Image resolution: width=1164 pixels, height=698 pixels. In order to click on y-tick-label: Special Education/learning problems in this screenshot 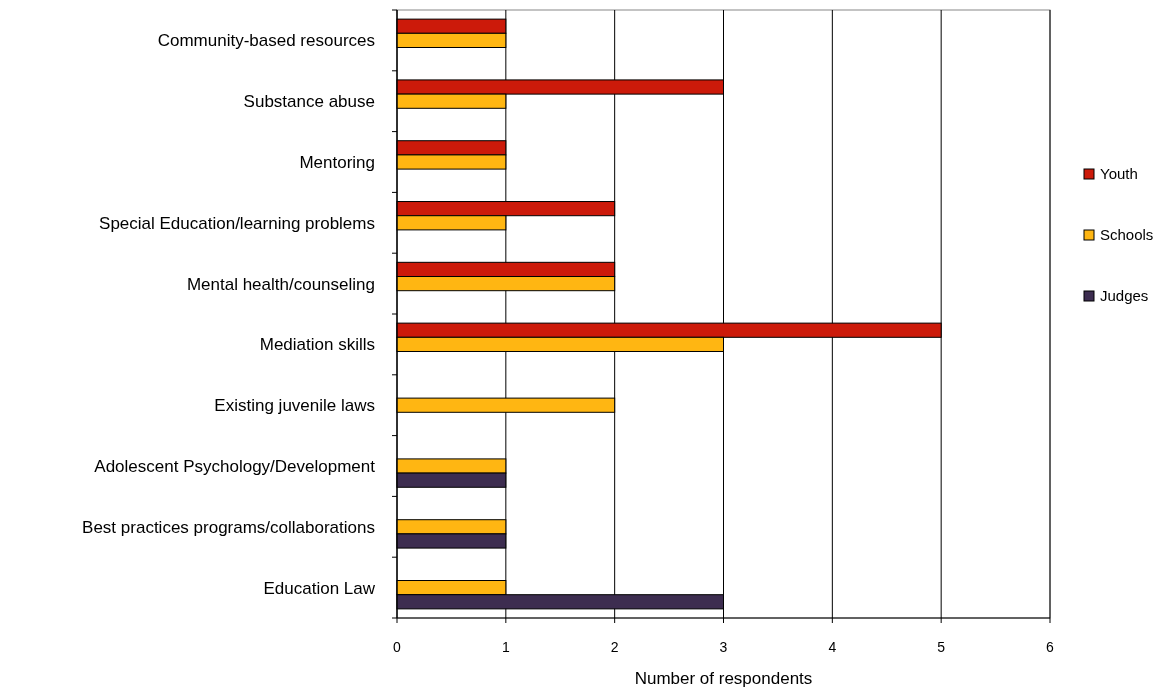, I will do `click(237, 223)`.